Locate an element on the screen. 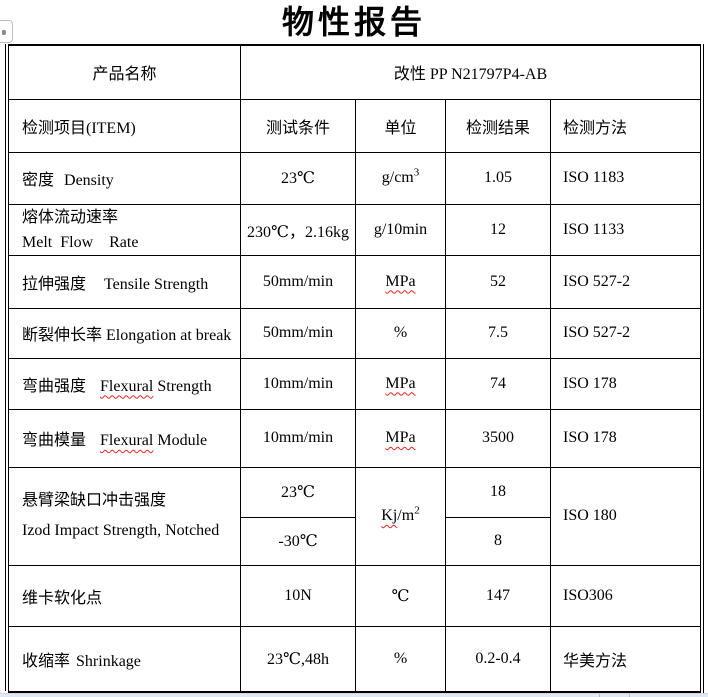 Image resolution: width=708 pixels, height=697 pixels. item-name-cn: 维卡软化点 is located at coordinates (62, 598).